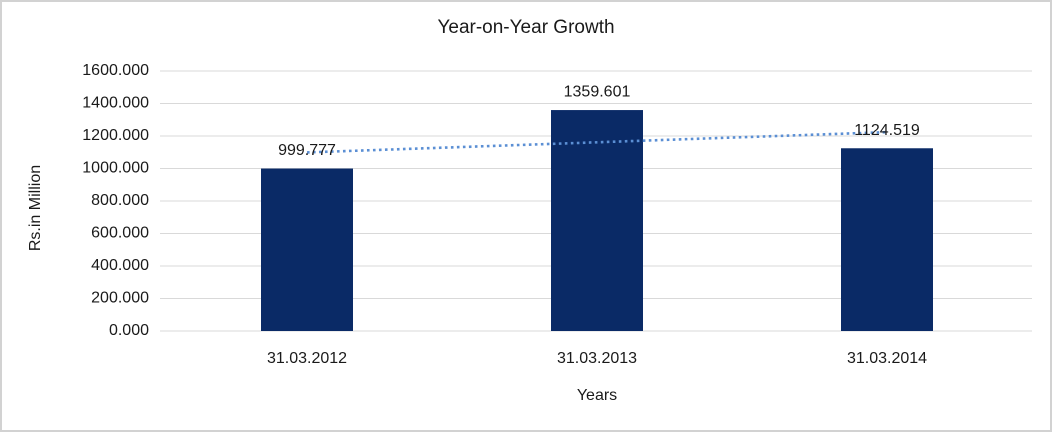 This screenshot has width=1052, height=432. What do you see at coordinates (526, 27) in the screenshot?
I see `chart-title: Year-on-Year Growth` at bounding box center [526, 27].